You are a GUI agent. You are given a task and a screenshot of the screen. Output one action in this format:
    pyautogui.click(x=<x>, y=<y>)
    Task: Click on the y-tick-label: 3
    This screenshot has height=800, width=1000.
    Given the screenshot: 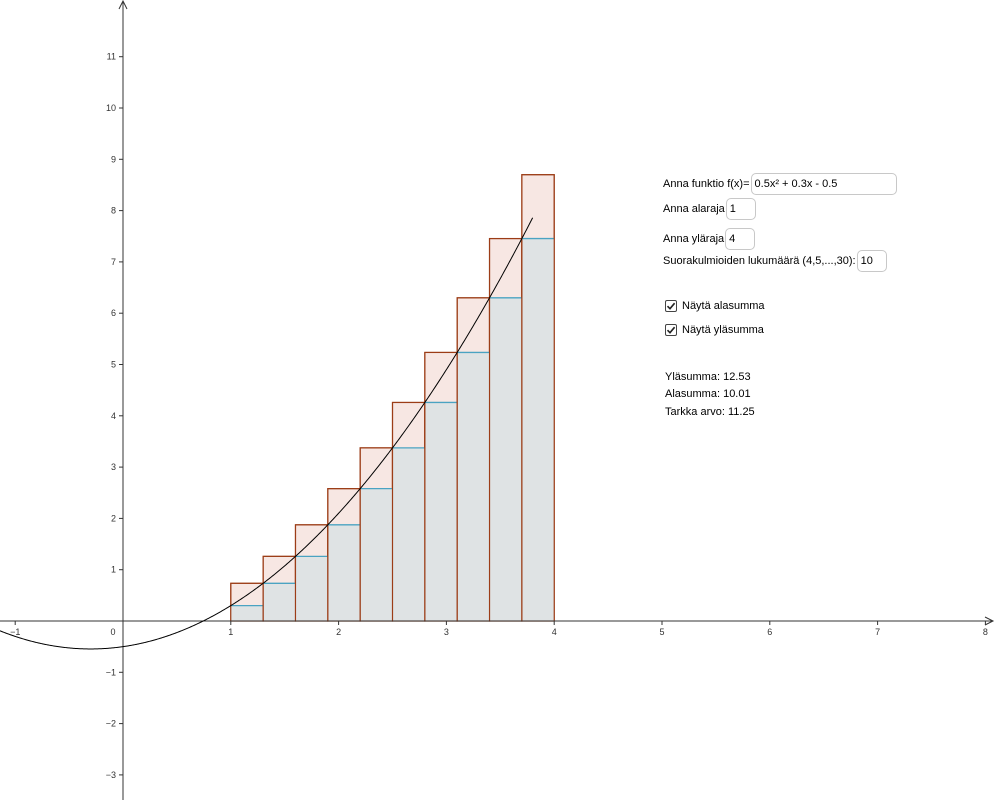 What is the action you would take?
    pyautogui.click(x=113, y=467)
    